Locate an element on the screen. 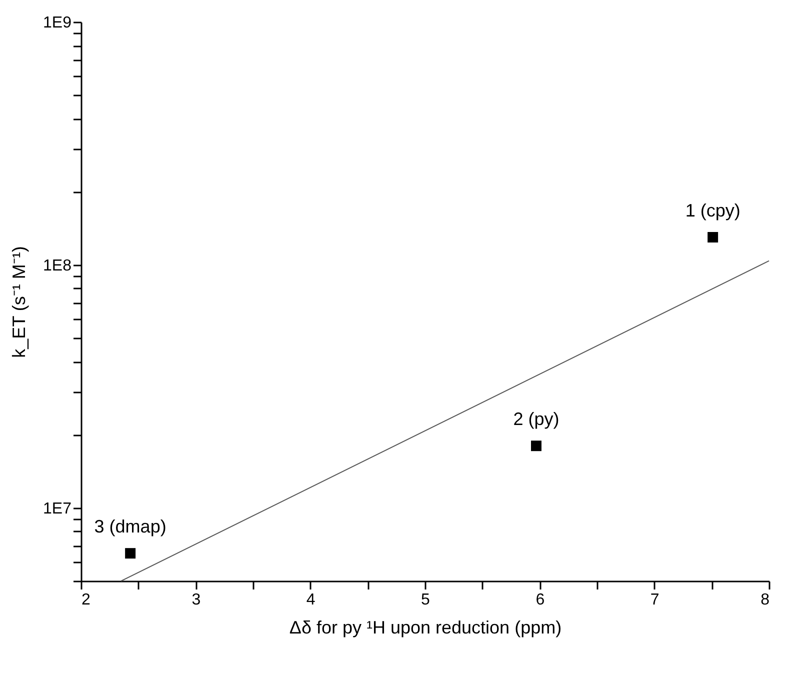  x-tick-label: 6 is located at coordinates (540, 600).